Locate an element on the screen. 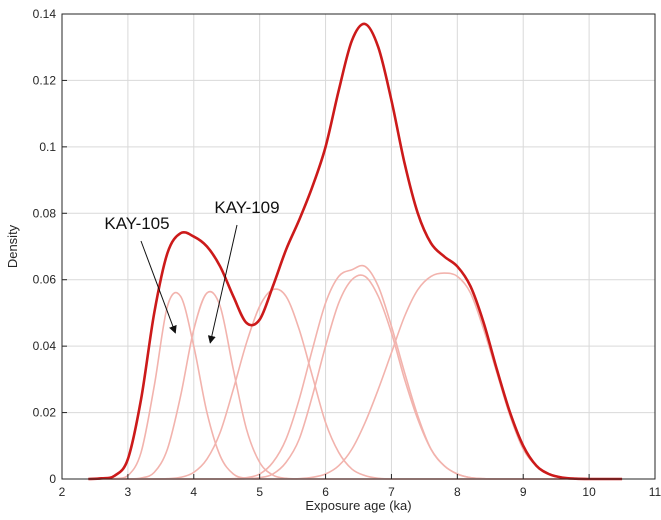  y-tick-label: 0.02 is located at coordinates (45, 413).